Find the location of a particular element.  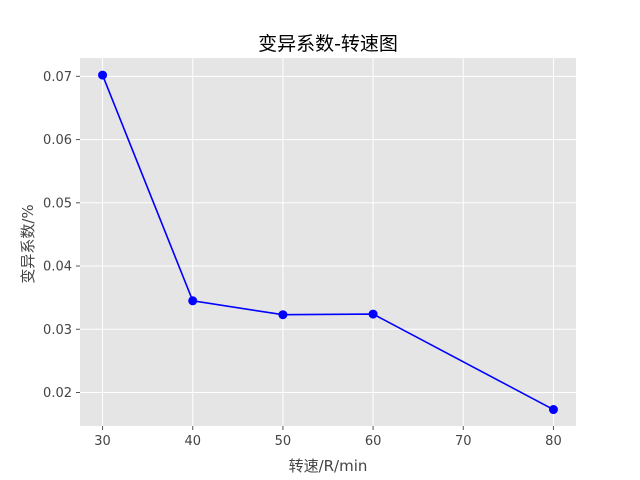

y-tick-label: 0.06 is located at coordinates (57, 140).